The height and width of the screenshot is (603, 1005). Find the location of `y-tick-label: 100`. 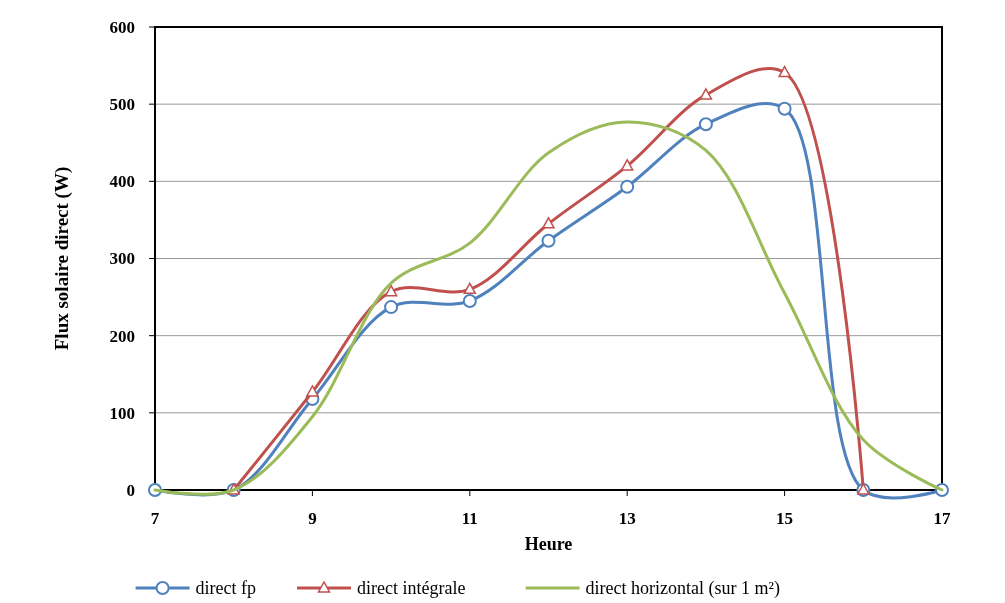

y-tick-label: 100 is located at coordinates (122, 413).